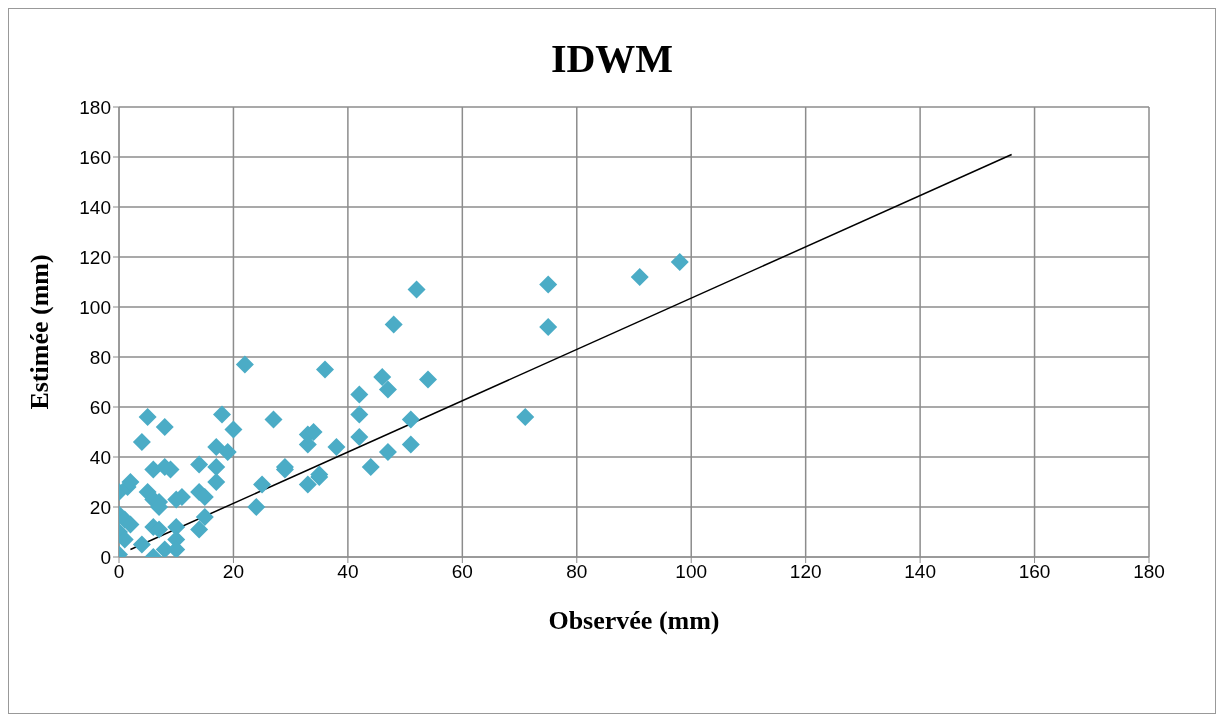 The image size is (1224, 722). Describe the element at coordinates (1034, 572) in the screenshot. I see `x-tick-label: 160` at that location.